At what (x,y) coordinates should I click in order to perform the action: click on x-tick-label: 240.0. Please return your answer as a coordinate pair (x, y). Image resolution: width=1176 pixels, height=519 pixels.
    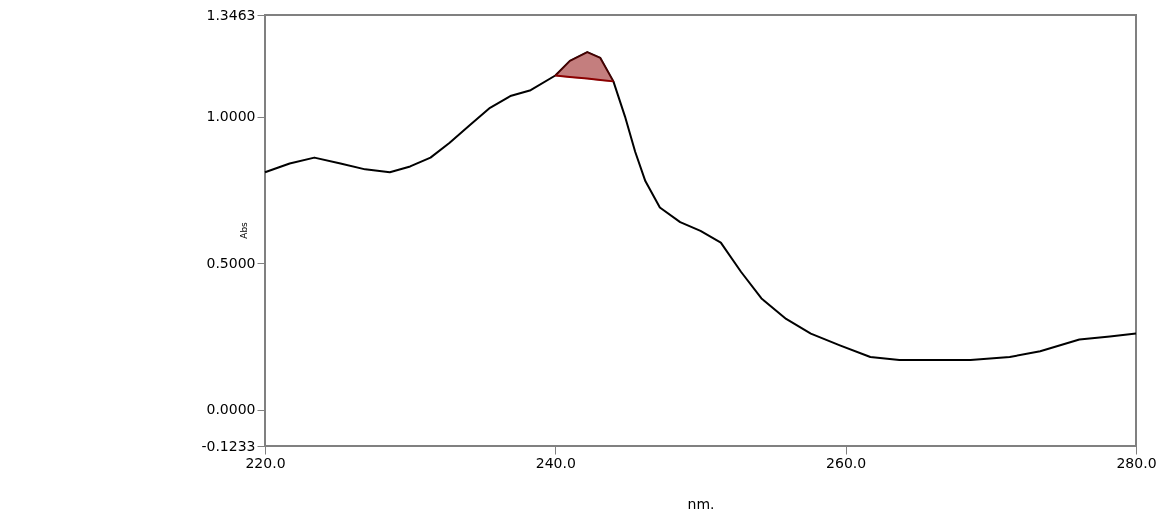
    Looking at the image, I should click on (555, 462).